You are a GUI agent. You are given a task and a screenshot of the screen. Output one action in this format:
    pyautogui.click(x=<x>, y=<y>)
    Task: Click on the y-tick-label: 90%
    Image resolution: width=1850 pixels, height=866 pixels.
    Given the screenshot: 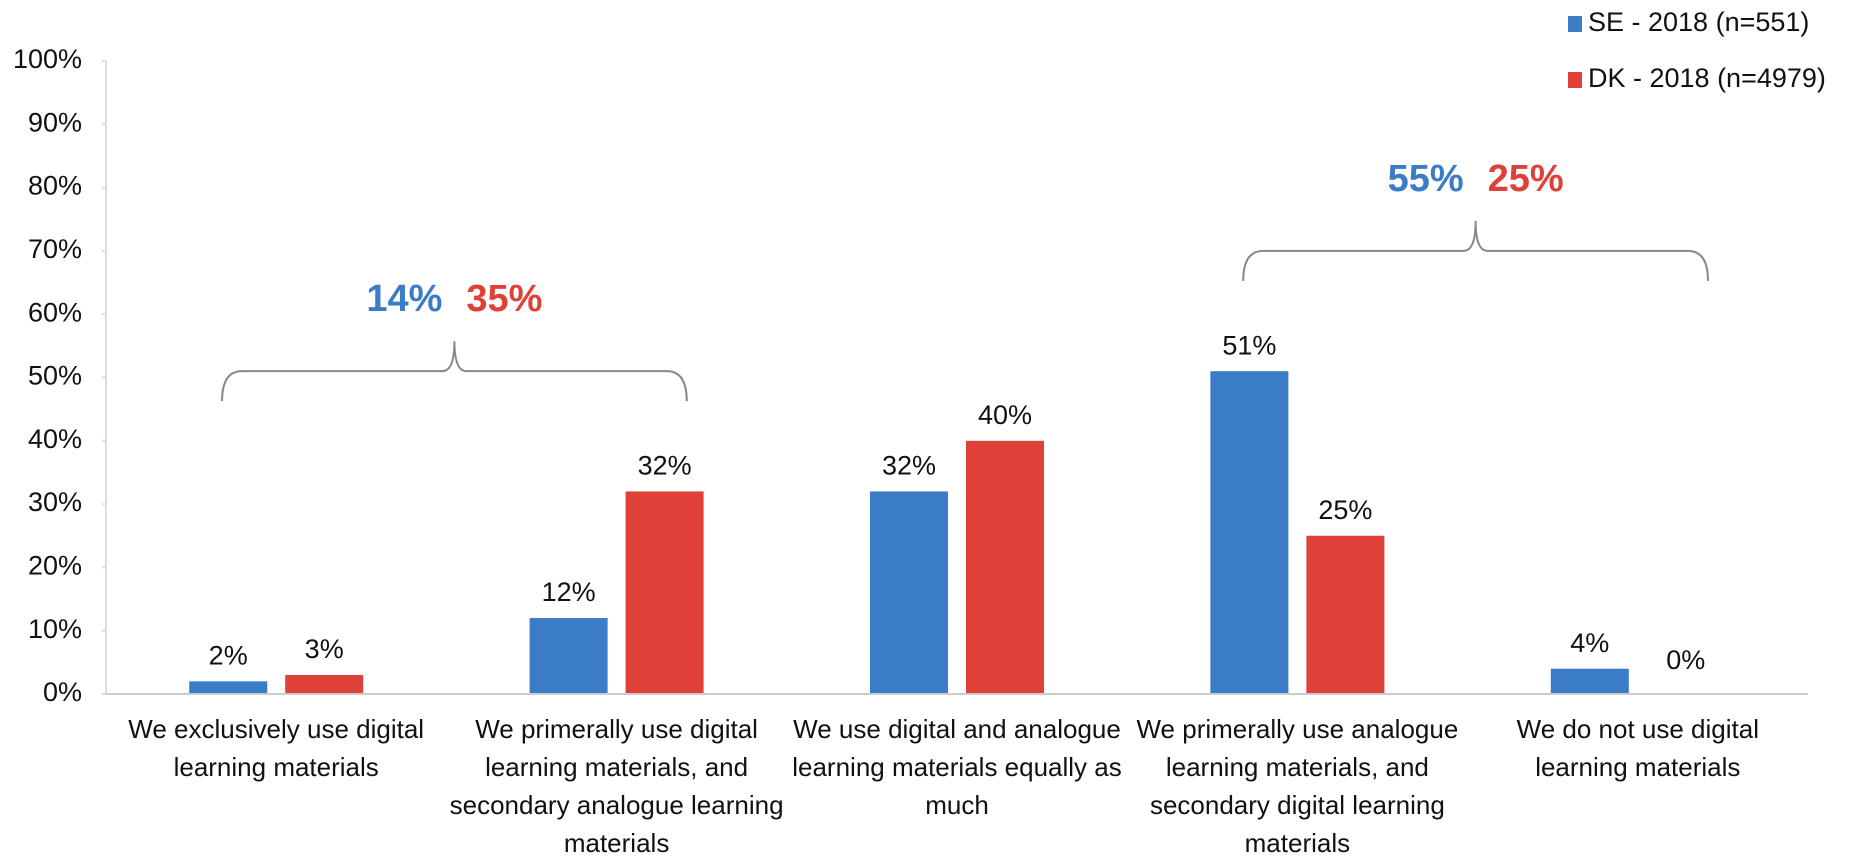 What is the action you would take?
    pyautogui.click(x=55, y=122)
    